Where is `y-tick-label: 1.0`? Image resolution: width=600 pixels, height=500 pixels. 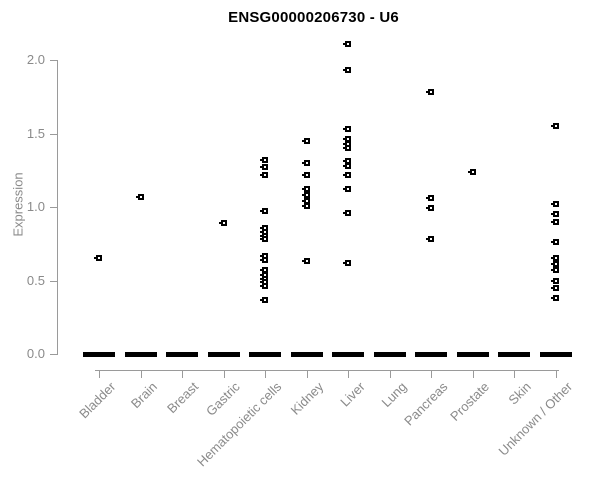 y-tick-label: 1.0 is located at coordinates (35, 206).